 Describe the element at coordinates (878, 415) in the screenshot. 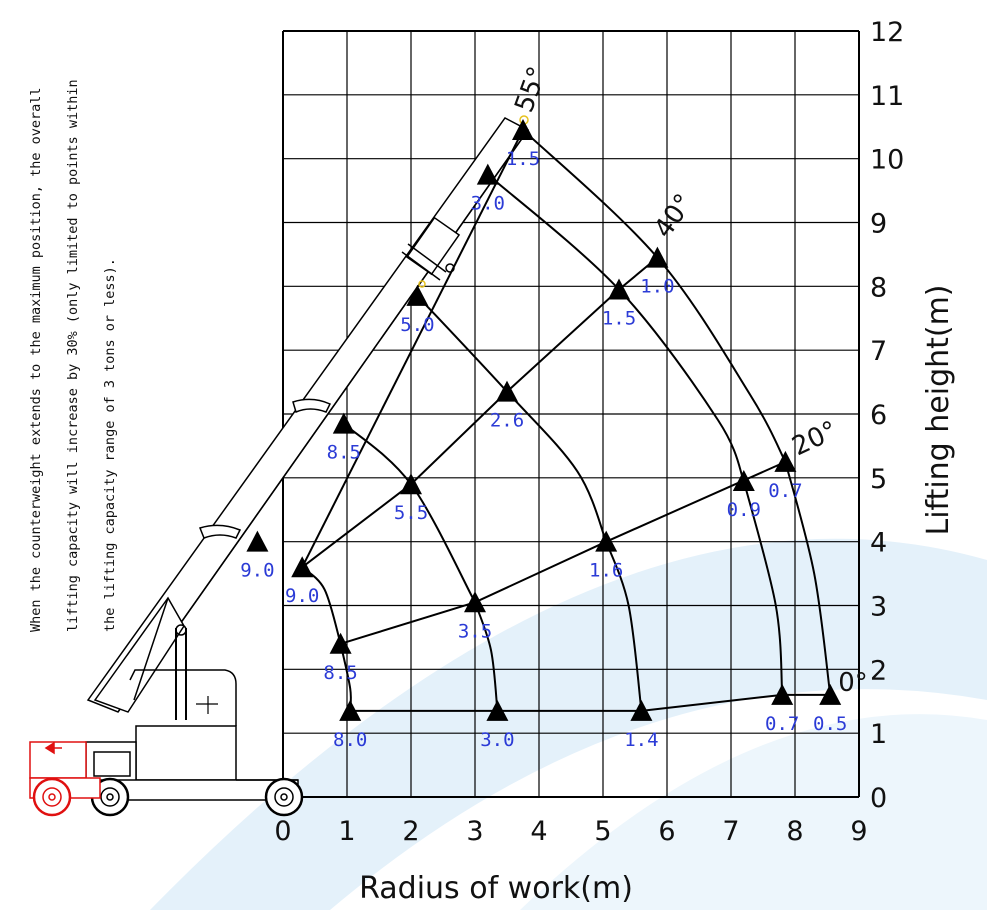

I see `y-tick-label: 6` at that location.